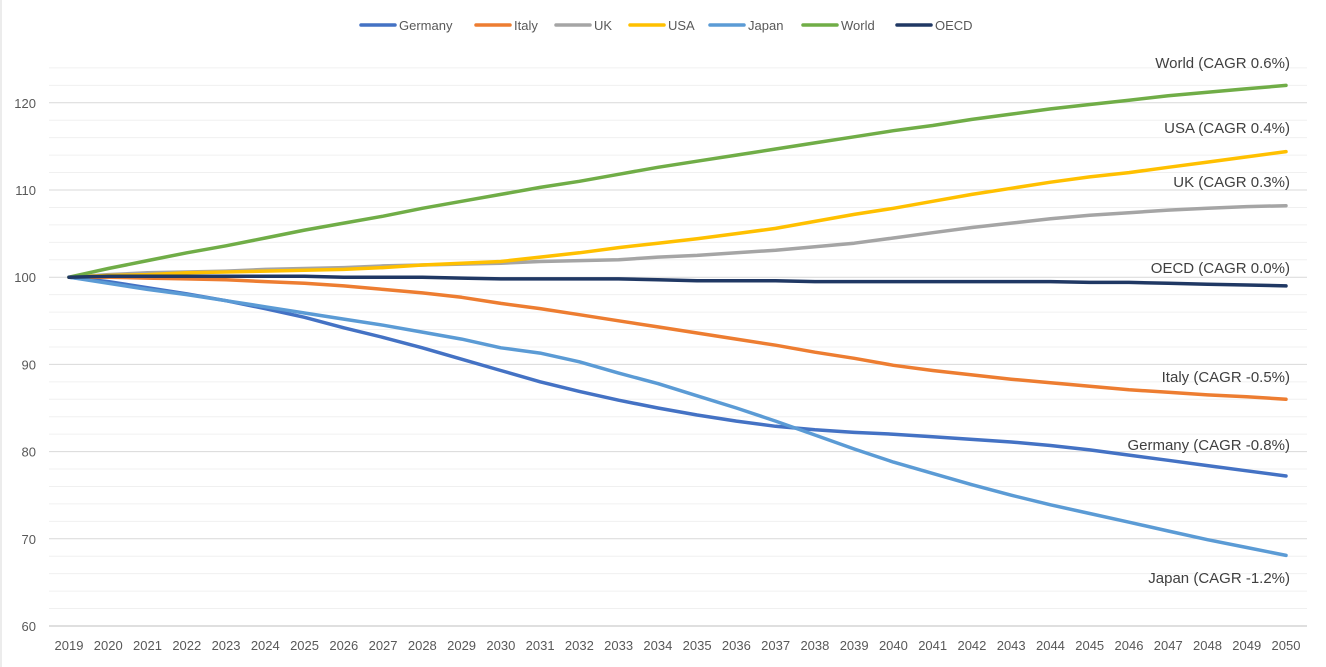  I want to click on y-tick-label: 80, so click(29, 452).